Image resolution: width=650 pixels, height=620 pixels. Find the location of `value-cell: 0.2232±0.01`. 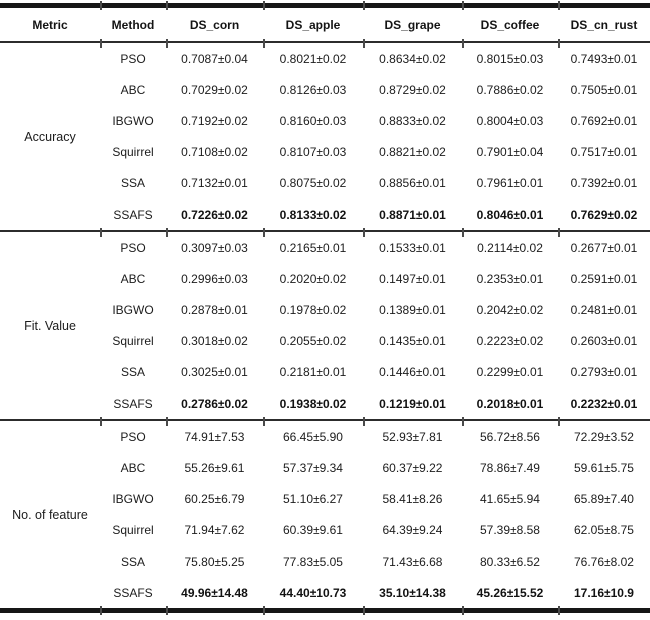

value-cell: 0.2232±0.01 is located at coordinates (604, 405).